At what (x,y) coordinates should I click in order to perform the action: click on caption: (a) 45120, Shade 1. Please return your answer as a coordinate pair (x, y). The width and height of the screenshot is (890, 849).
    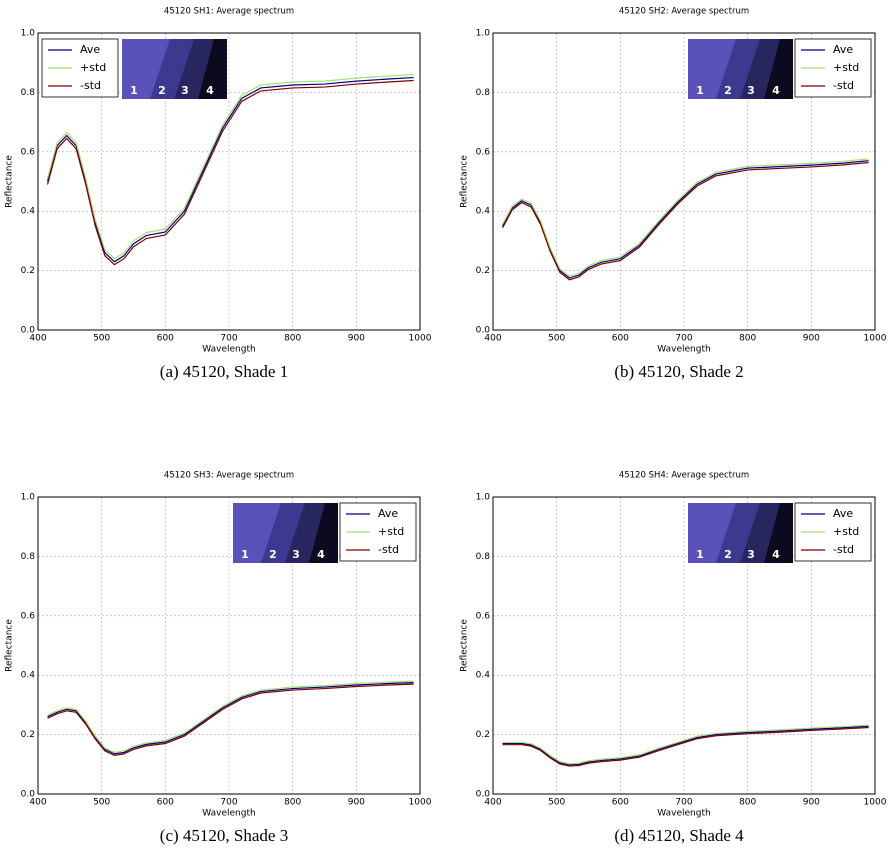
    Looking at the image, I should click on (224, 371).